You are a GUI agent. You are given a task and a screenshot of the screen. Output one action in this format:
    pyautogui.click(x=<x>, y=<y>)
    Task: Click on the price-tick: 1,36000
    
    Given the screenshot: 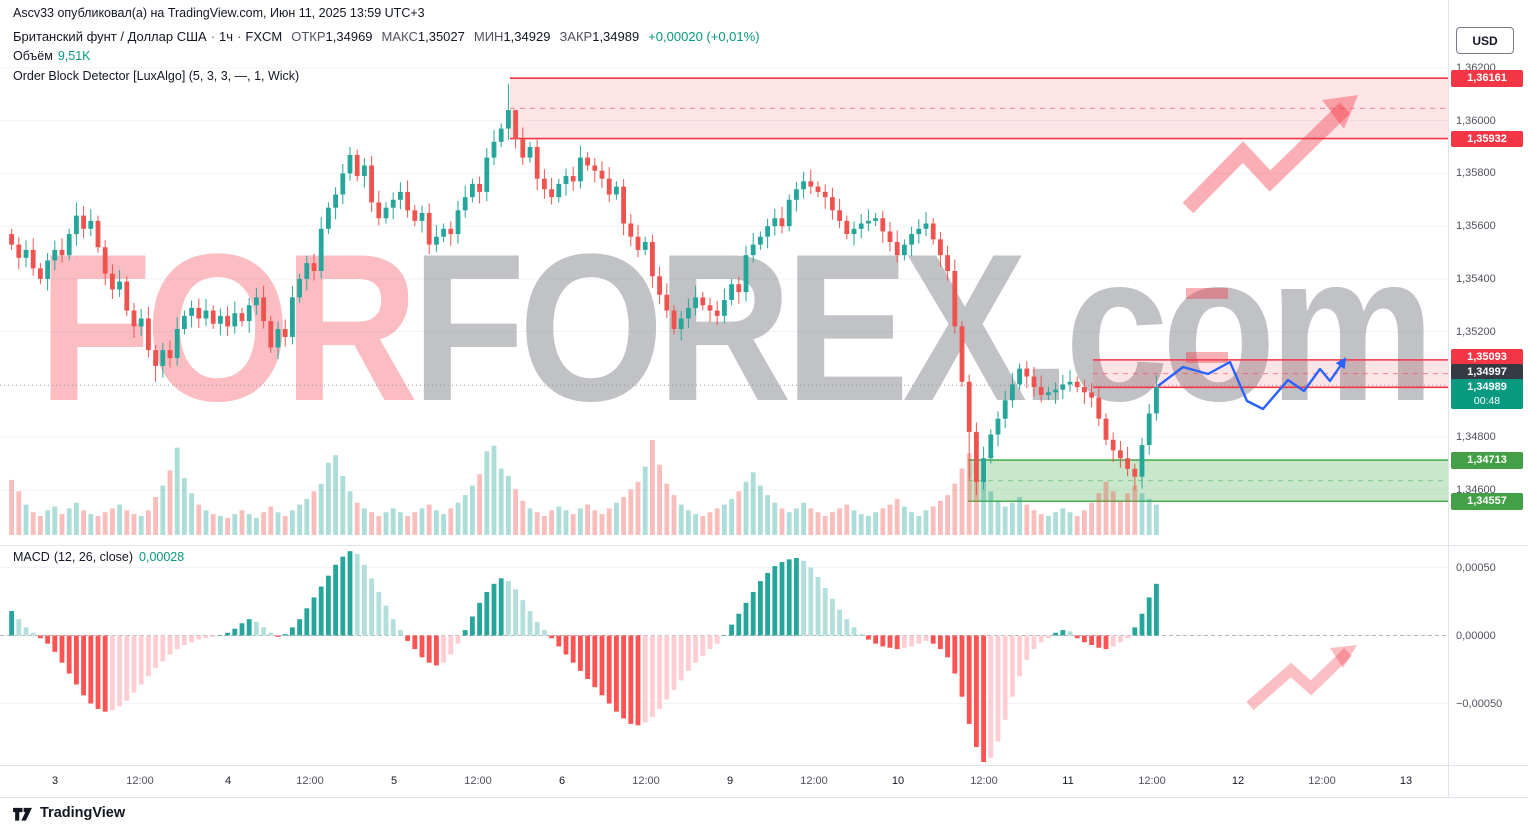 What is the action you would take?
    pyautogui.click(x=1476, y=120)
    